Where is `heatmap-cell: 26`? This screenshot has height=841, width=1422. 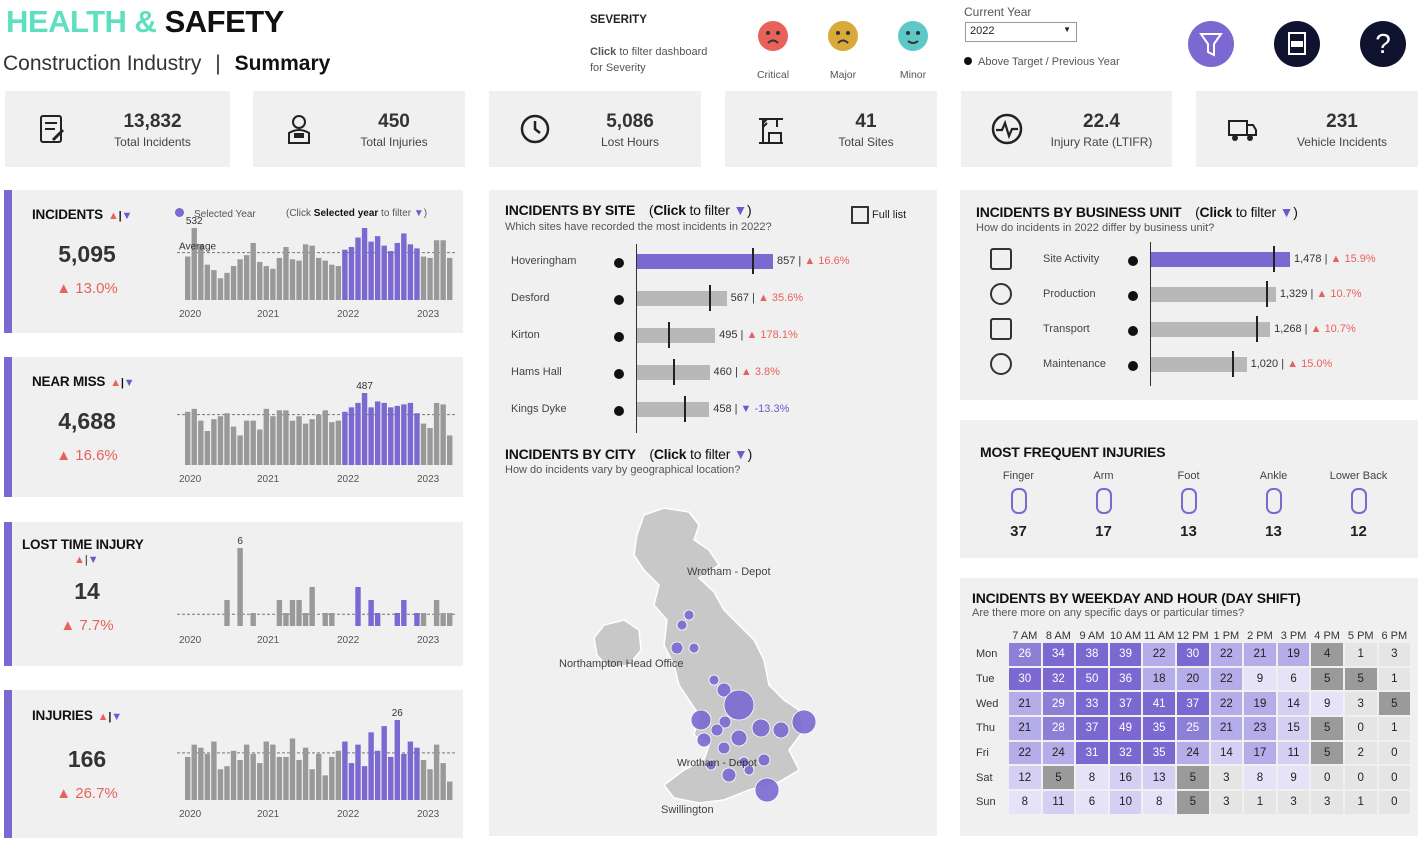 heatmap-cell: 26 is located at coordinates (1025, 654).